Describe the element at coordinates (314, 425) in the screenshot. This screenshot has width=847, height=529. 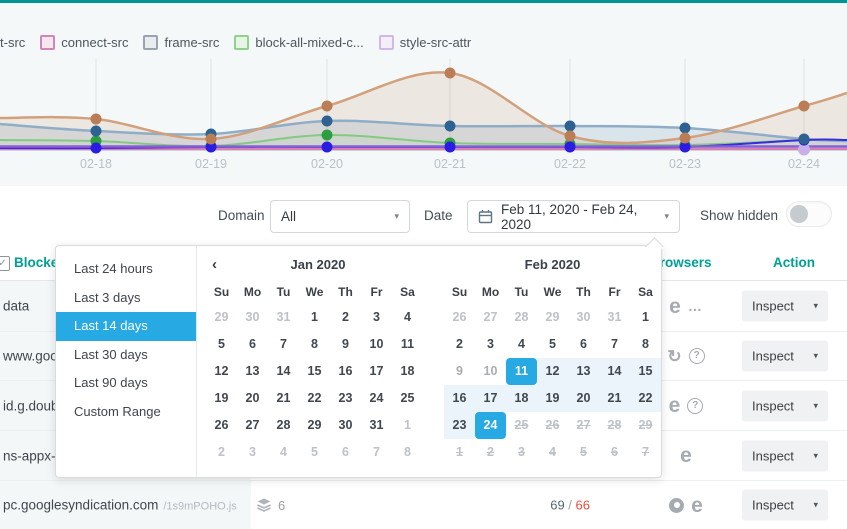
I see `calendar-day: 29` at that location.